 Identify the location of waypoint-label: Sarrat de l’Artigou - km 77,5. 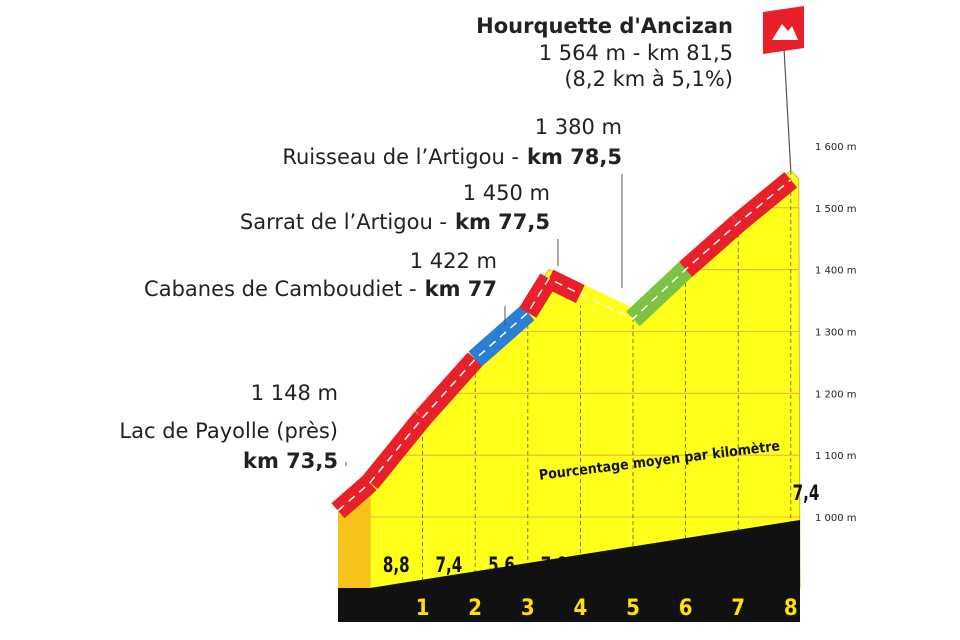
(395, 222).